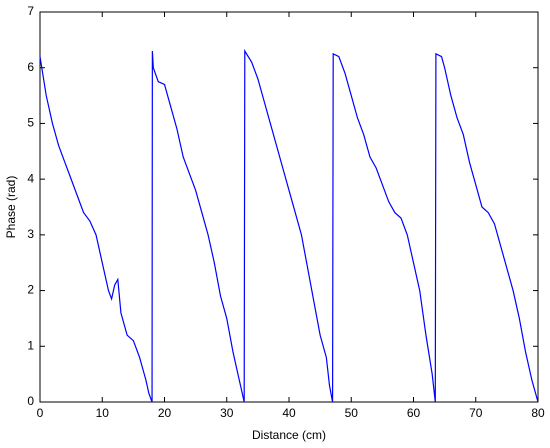 The height and width of the screenshot is (448, 550). What do you see at coordinates (538, 413) in the screenshot?
I see `x-tick-label: 80` at bounding box center [538, 413].